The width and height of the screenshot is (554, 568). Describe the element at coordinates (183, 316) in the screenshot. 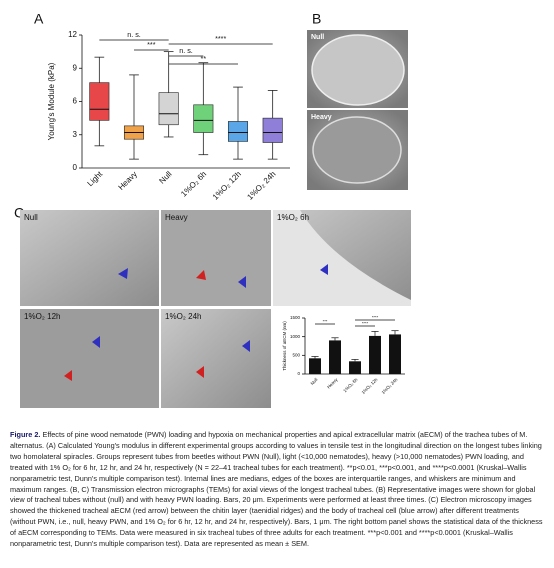

I see `image-label: 1%O₂ 24h` at that location.